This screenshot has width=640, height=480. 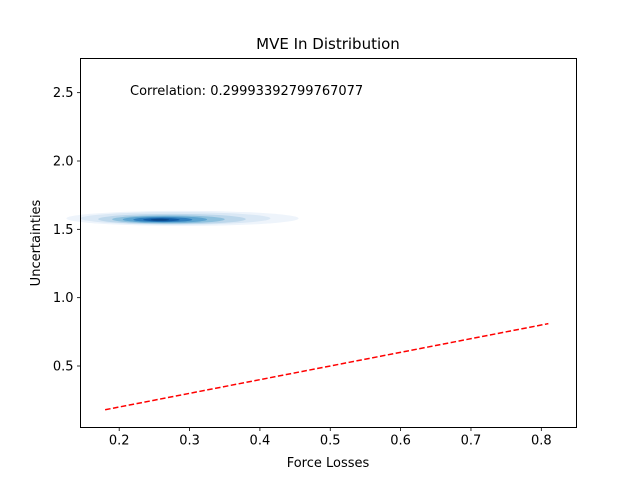 What do you see at coordinates (328, 463) in the screenshot?
I see `x-axis-label: Force Losses` at bounding box center [328, 463].